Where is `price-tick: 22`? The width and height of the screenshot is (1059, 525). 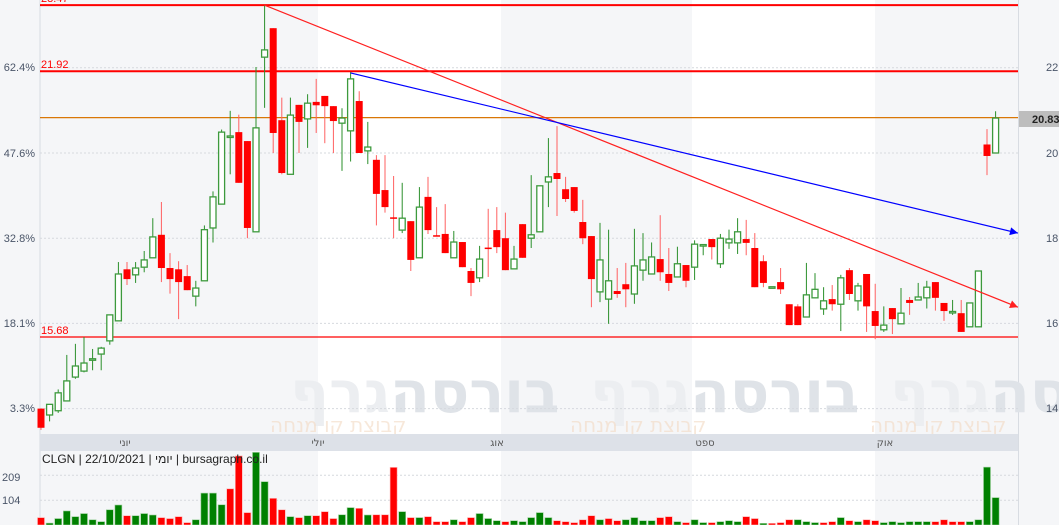
price-tick: 22 is located at coordinates (1052, 68).